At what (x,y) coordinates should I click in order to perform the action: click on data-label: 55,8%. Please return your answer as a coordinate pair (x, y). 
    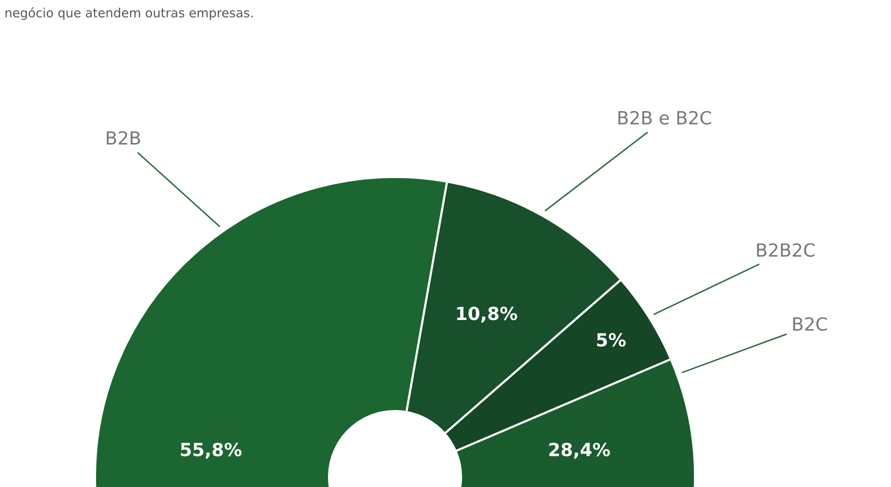
    Looking at the image, I should click on (211, 450).